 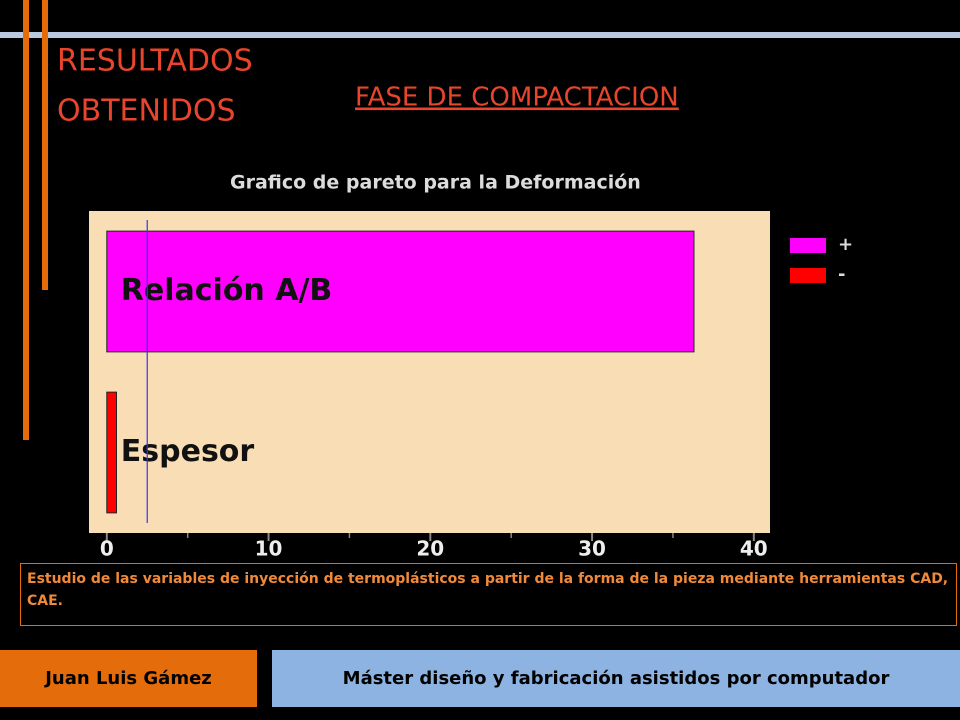 I want to click on legend-label: +, so click(x=845, y=244).